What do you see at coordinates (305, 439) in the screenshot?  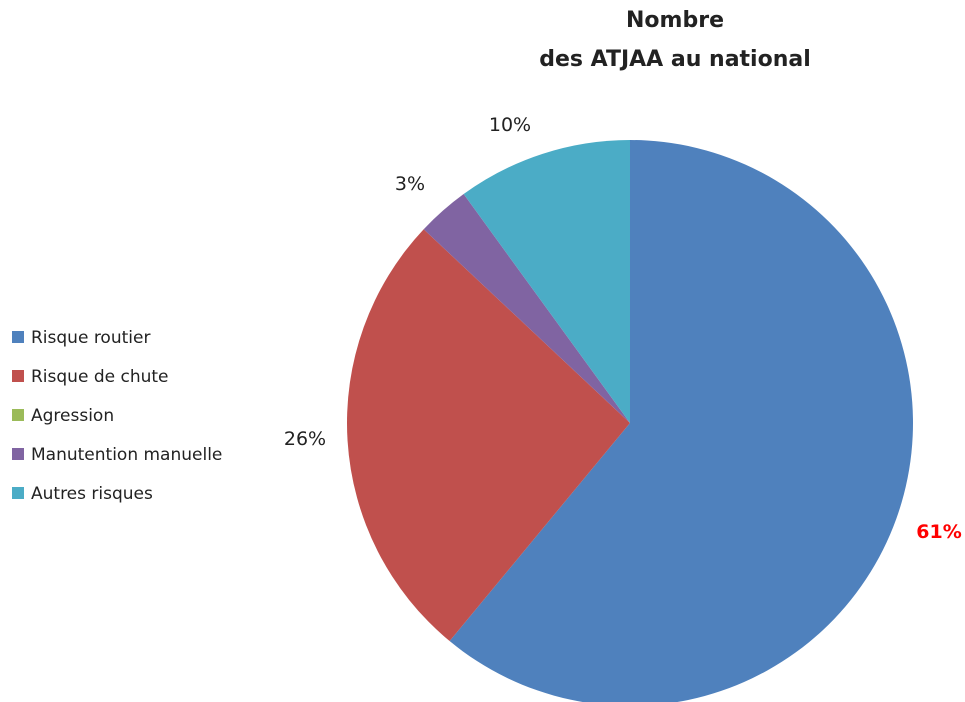 I see `data-label-risque-de-chute: 26%` at bounding box center [305, 439].